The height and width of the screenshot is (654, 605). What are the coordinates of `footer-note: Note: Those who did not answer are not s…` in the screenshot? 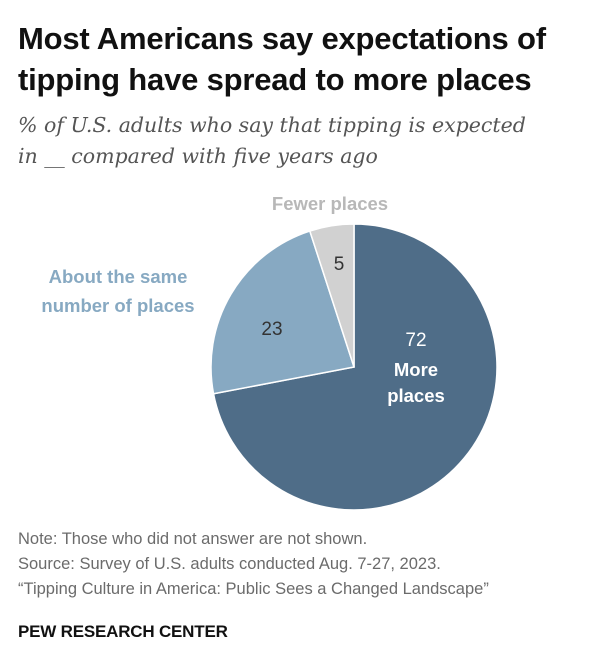 It's located at (193, 539).